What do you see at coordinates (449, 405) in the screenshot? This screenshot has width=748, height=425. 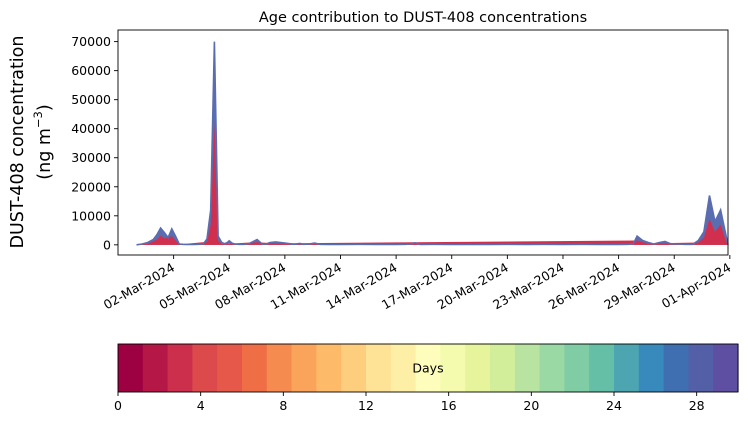 I see `colorbar-tick-label: 16` at bounding box center [449, 405].